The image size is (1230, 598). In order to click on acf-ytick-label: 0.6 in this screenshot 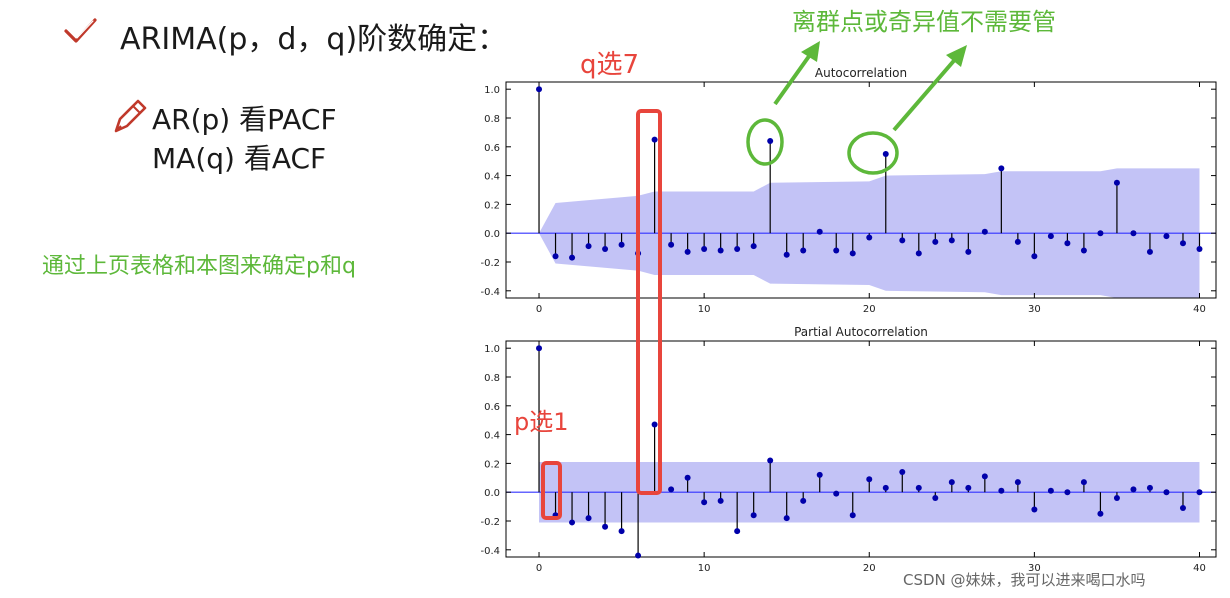, I will do `click(492, 148)`.